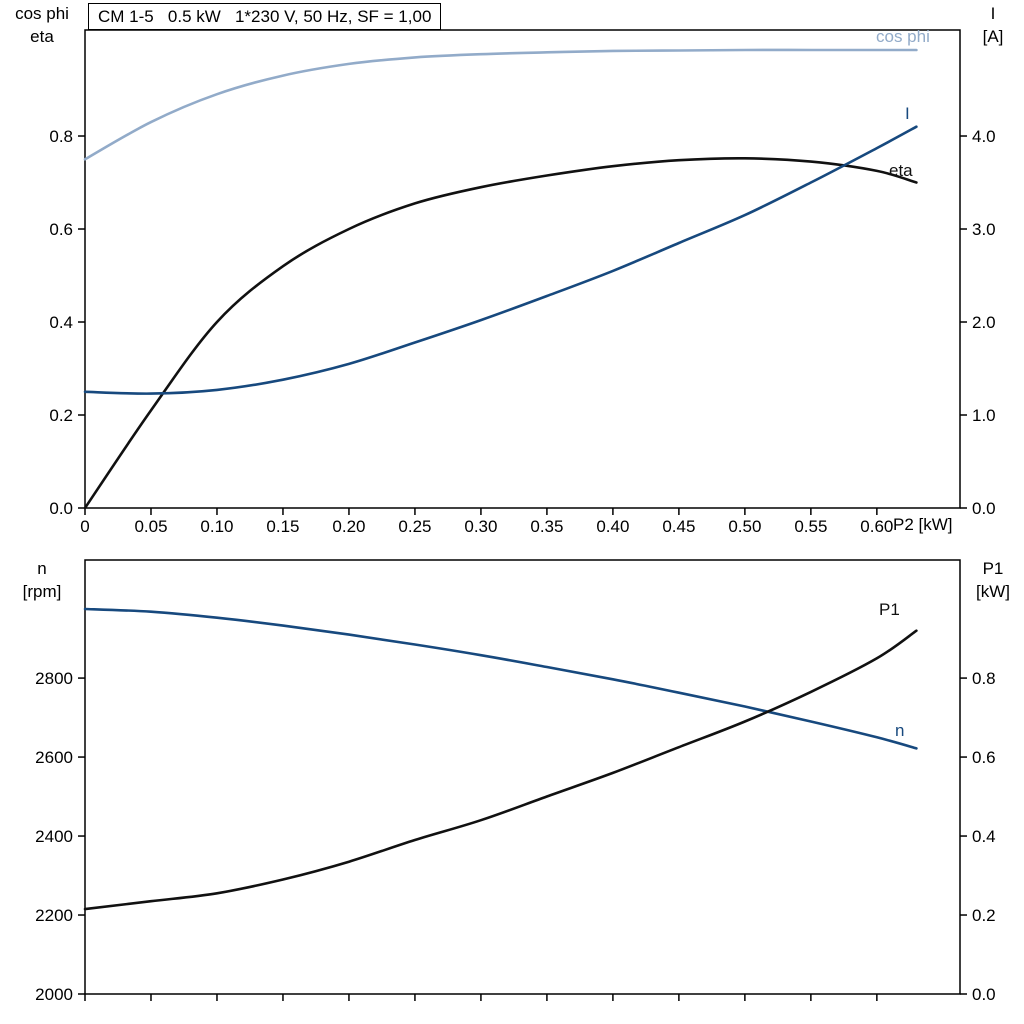 The width and height of the screenshot is (1024, 1024). Describe the element at coordinates (42, 568) in the screenshot. I see `axis-title-speed: n` at that location.